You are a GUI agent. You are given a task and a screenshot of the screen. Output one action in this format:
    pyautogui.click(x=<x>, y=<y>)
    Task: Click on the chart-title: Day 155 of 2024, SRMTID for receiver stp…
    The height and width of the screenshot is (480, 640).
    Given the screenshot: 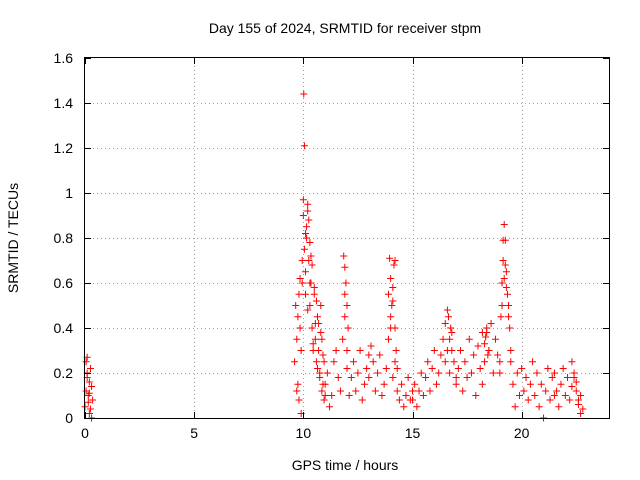 What is the action you would take?
    pyautogui.click(x=345, y=28)
    